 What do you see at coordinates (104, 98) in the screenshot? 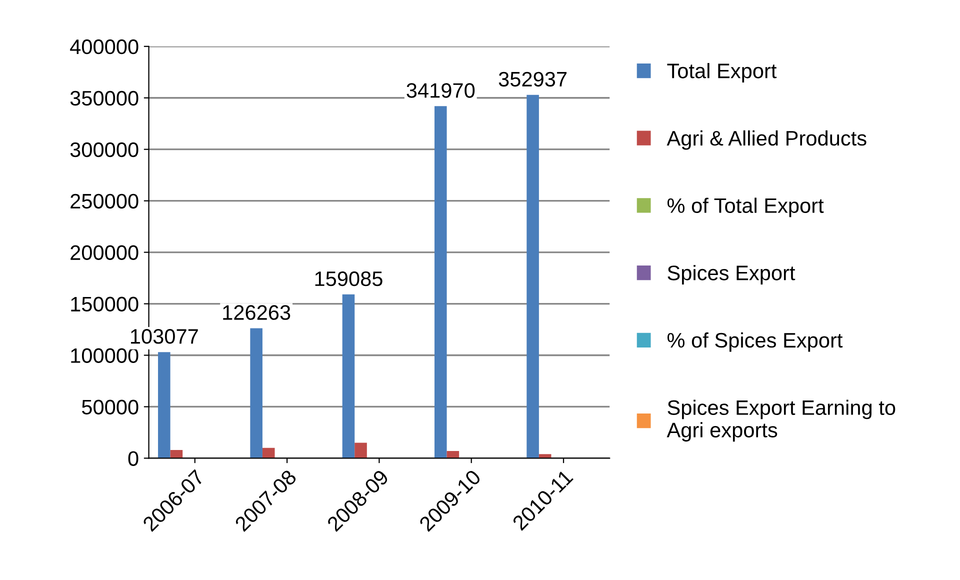
I see `y-tick-label: 350000` at bounding box center [104, 98].